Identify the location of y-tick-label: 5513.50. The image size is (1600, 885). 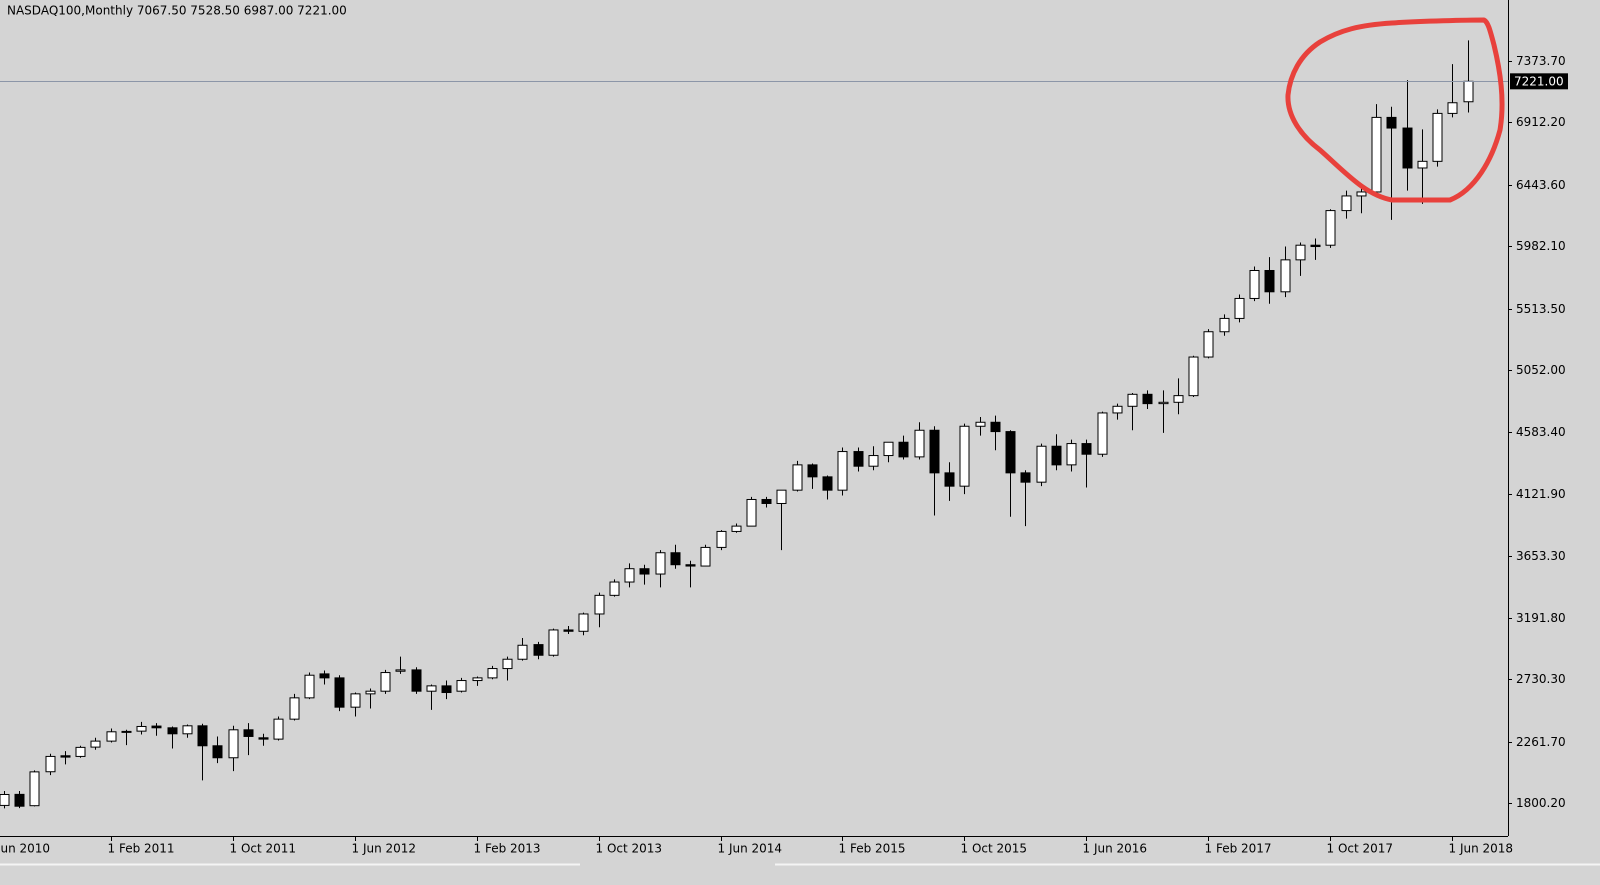
(1541, 309).